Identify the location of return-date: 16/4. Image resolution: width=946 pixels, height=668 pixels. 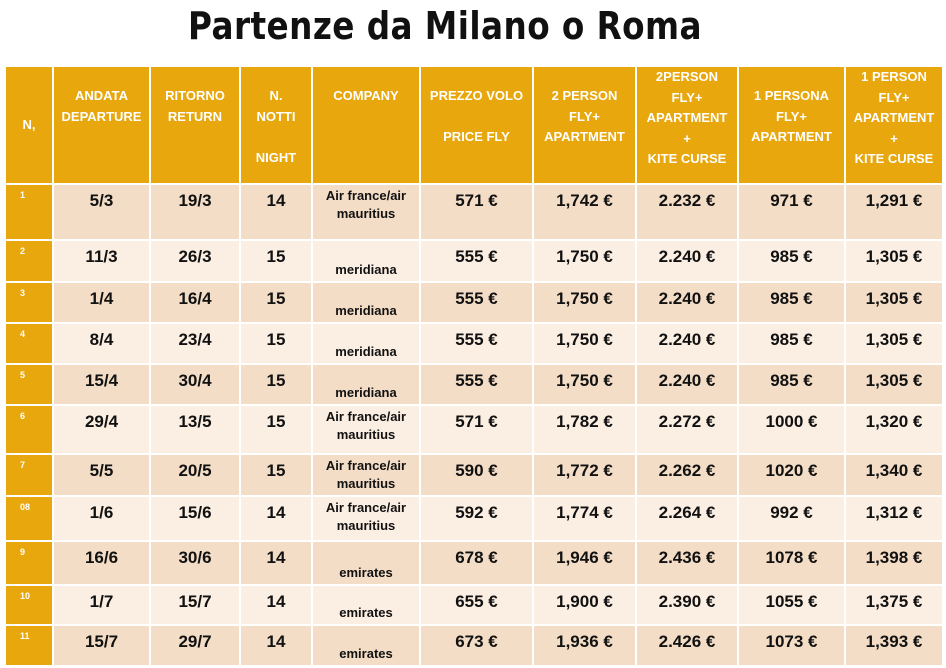
(195, 302).